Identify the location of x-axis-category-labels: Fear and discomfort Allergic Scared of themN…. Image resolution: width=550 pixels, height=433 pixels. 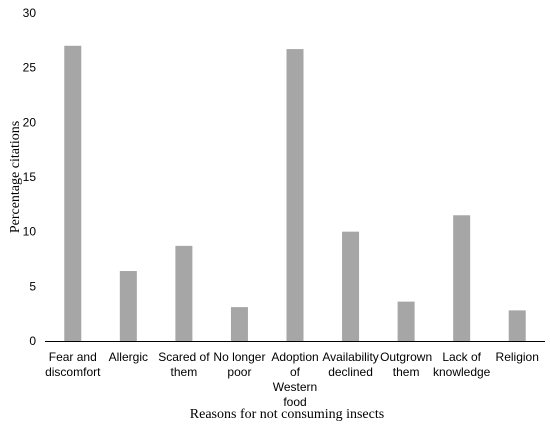
(292, 379).